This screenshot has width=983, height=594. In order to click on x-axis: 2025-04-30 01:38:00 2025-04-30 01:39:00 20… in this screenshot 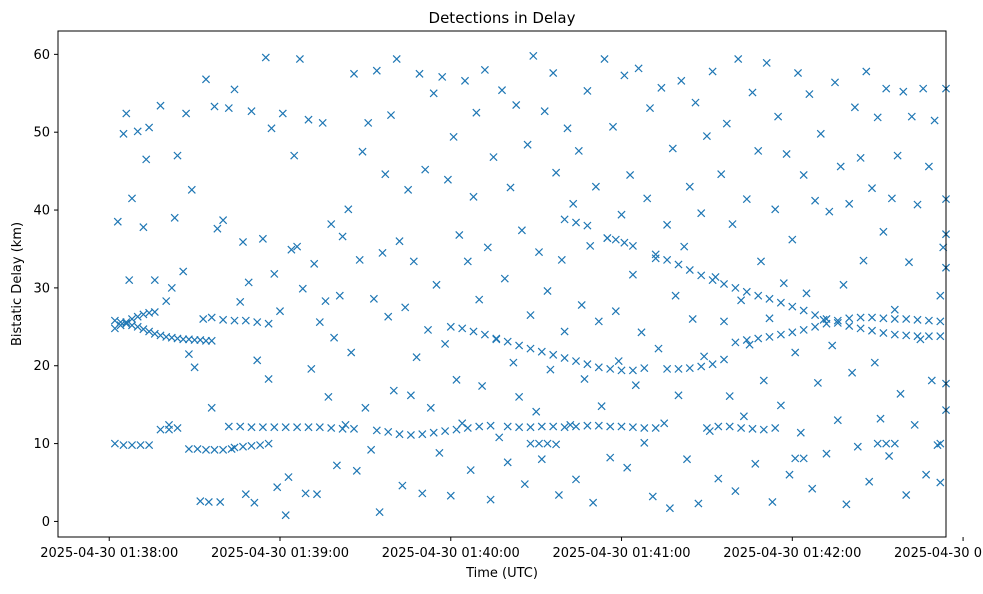, I will do `click(511, 549)`.